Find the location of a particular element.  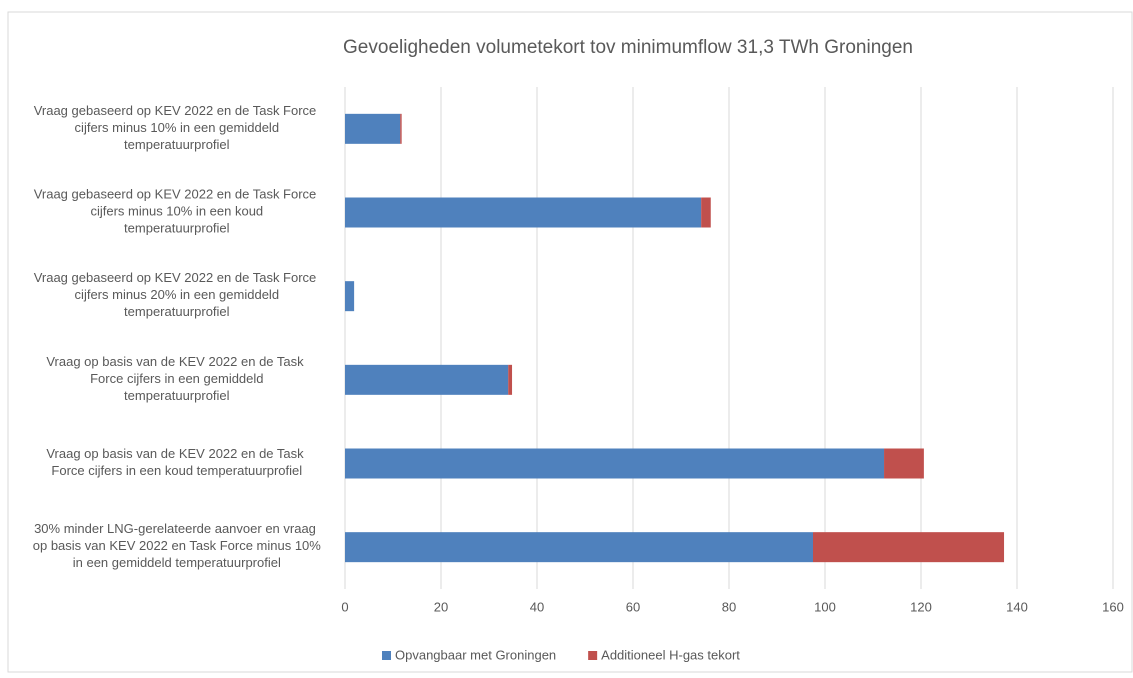

x-tick-label: 140 is located at coordinates (1017, 606).